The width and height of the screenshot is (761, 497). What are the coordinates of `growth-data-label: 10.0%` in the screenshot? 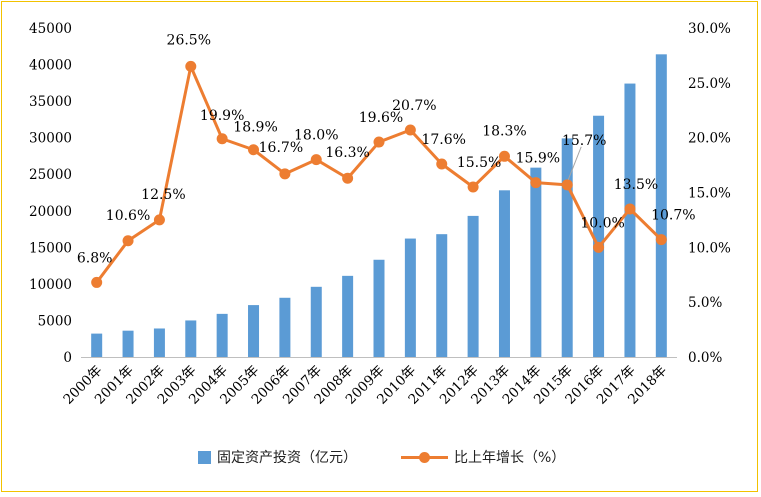 It's located at (602, 223).